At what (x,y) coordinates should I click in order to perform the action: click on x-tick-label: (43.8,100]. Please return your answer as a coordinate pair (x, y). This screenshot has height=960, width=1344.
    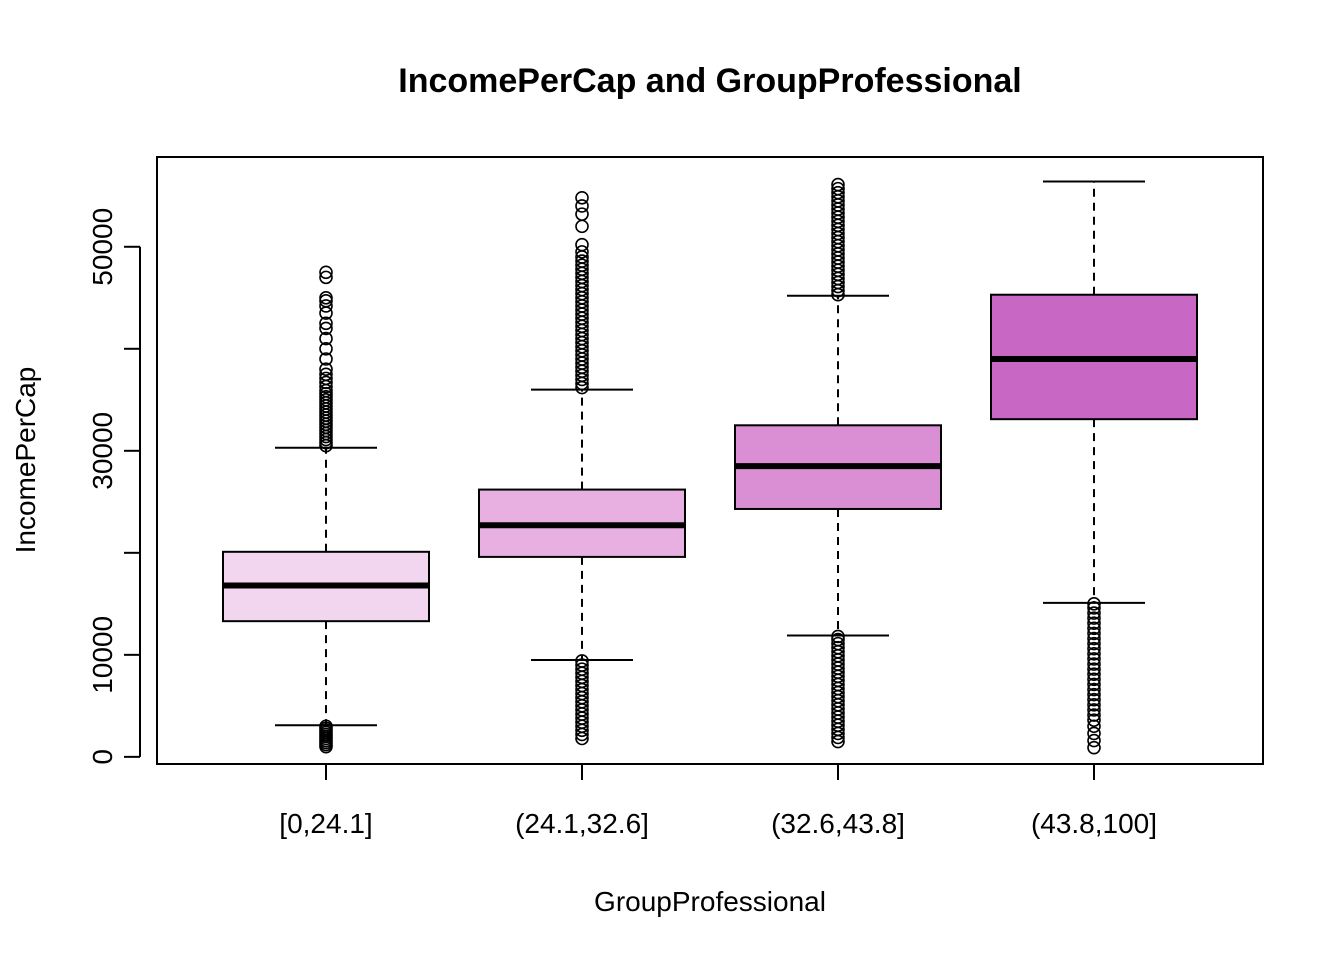
    Looking at the image, I should click on (1094, 823).